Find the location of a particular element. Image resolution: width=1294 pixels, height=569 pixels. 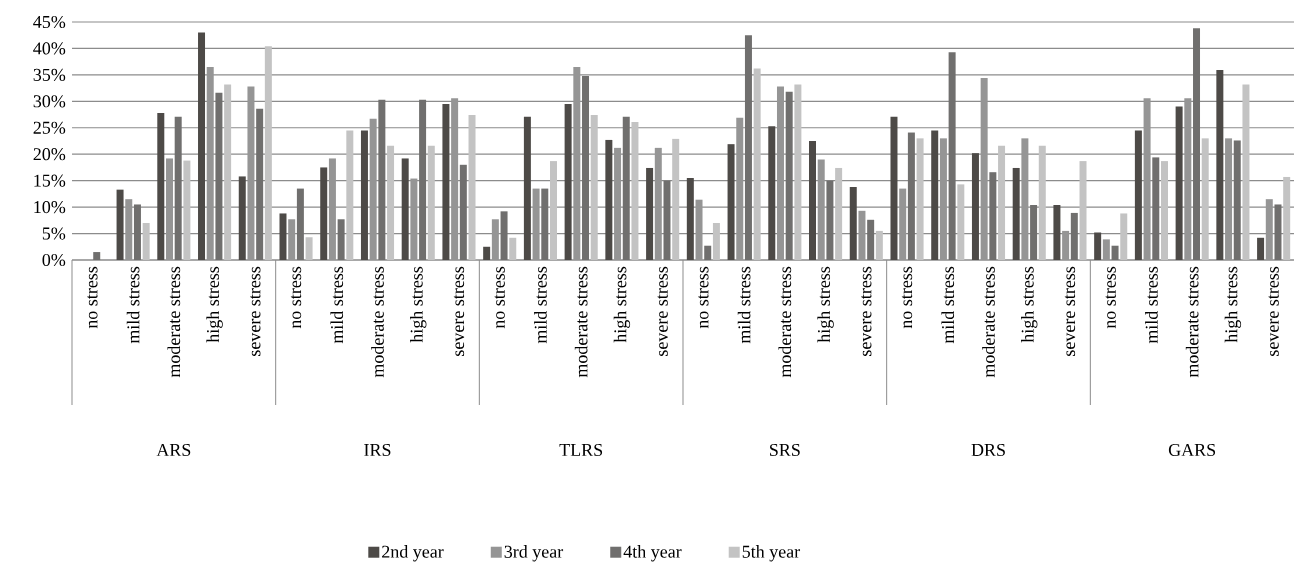

text: TLRS is located at coordinates (581, 450).